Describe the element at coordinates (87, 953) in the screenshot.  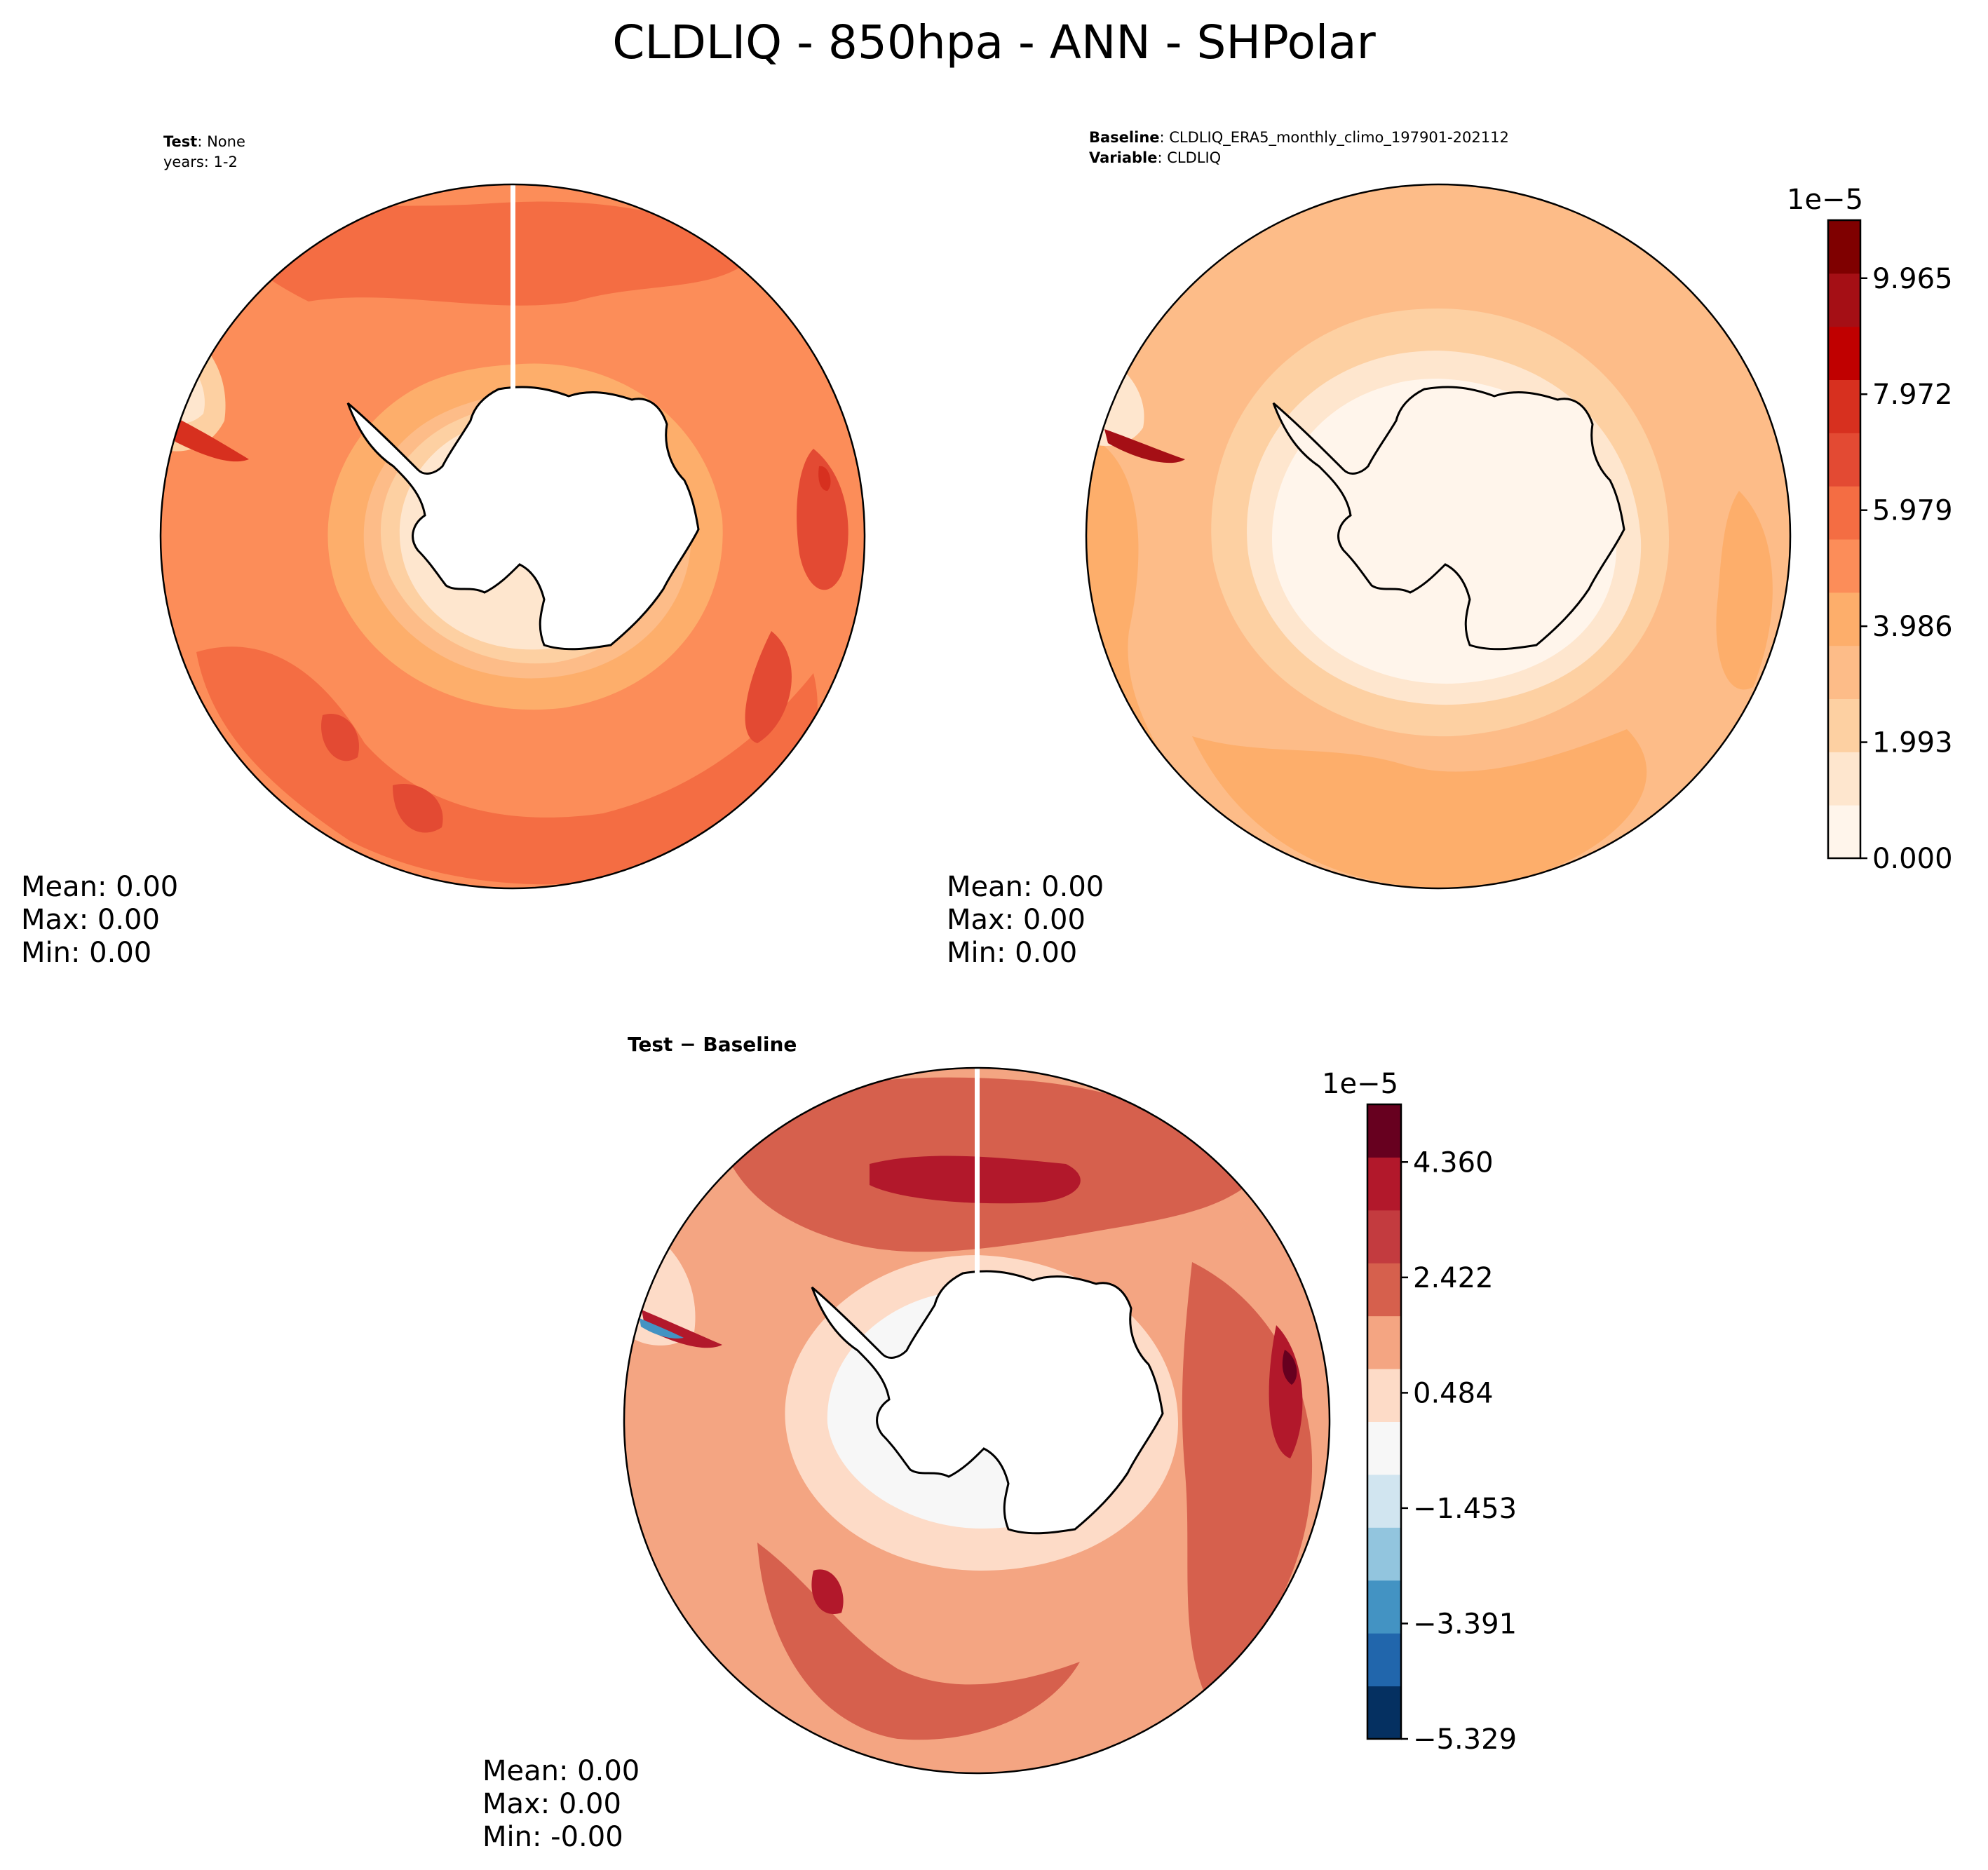
I see `test-min: Min: 0.00` at that location.